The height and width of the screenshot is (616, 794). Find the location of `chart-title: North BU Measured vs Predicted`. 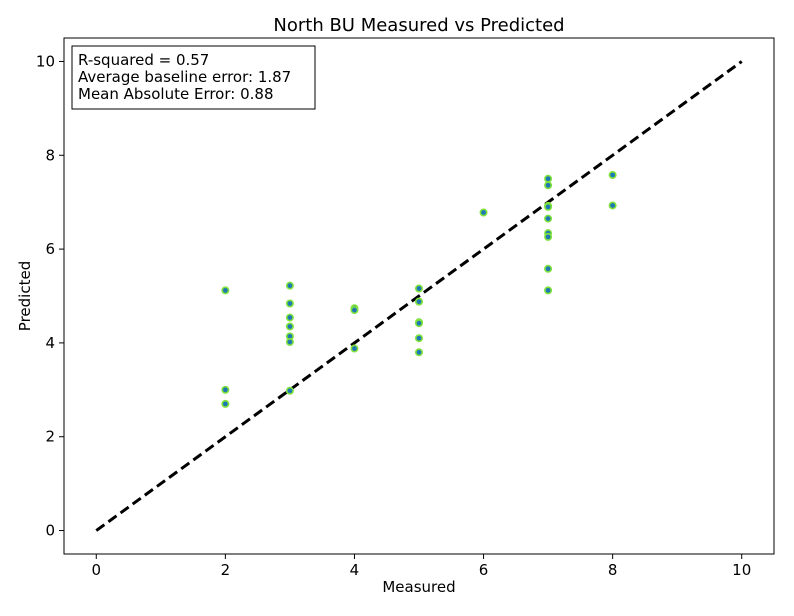

chart-title: North BU Measured vs Predicted is located at coordinates (418, 25).